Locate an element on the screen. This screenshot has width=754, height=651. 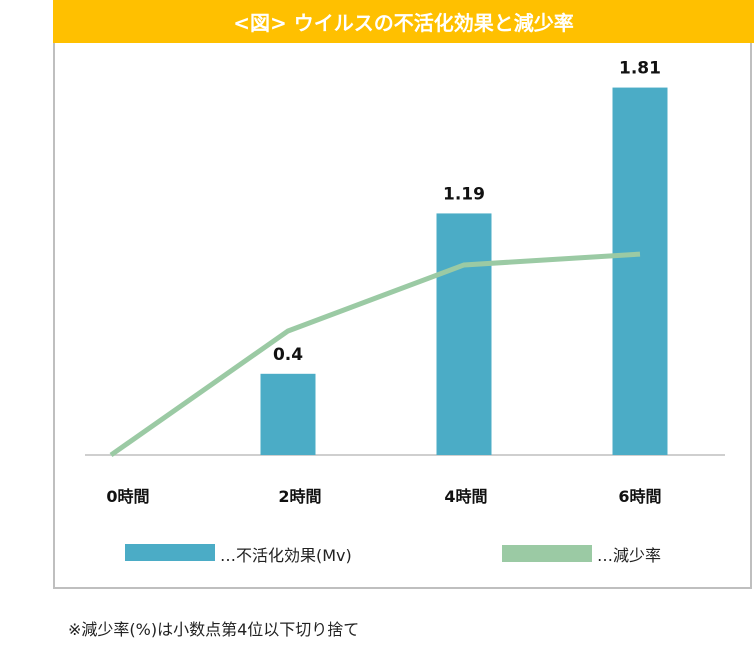
x-tick-label: 2時間 is located at coordinates (299, 496).